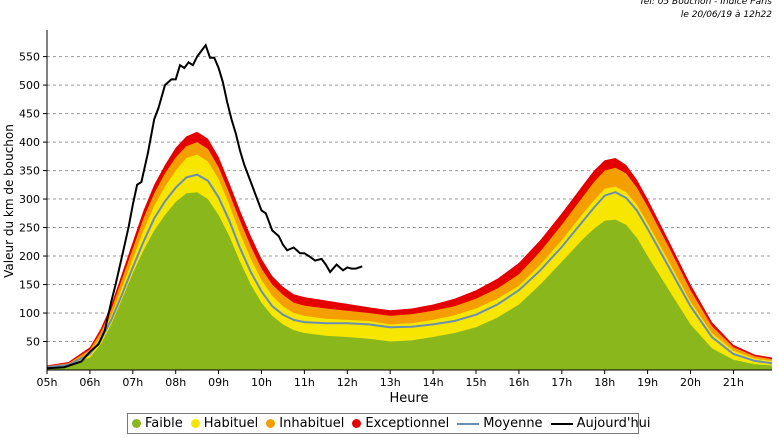 The image size is (778, 438). I want to click on legend-label: Inhabituel, so click(312, 423).